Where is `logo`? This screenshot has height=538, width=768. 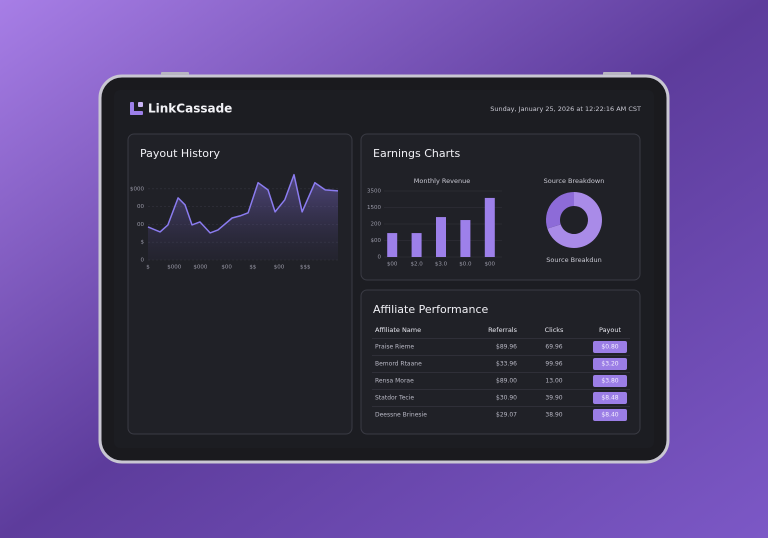 logo is located at coordinates (136, 108).